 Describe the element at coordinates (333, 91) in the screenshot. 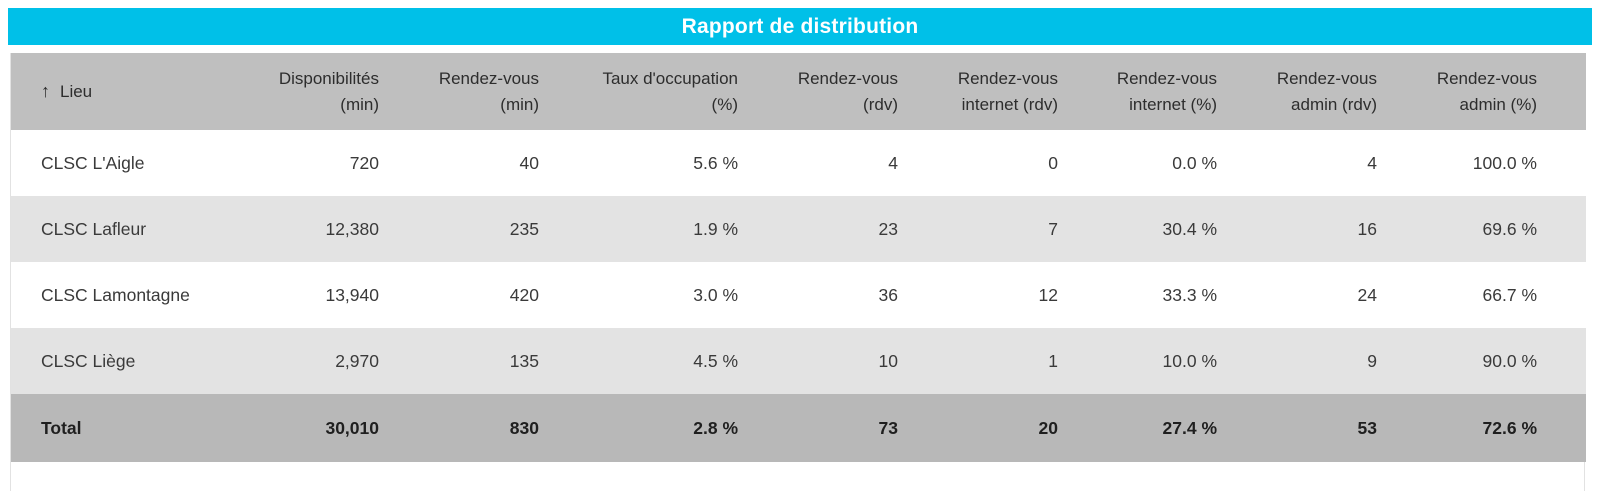

I see `column-header-disponibilites-min: Disponibilités (min)` at that location.